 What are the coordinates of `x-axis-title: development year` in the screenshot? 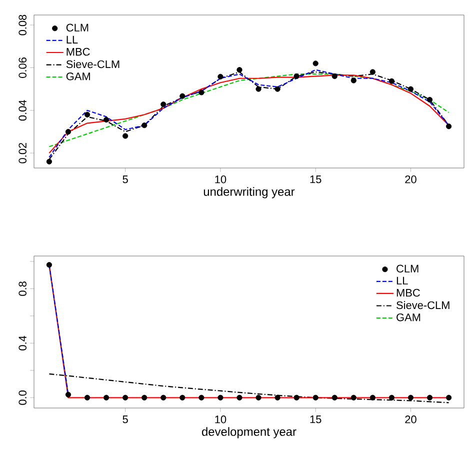 It's located at (249, 432).